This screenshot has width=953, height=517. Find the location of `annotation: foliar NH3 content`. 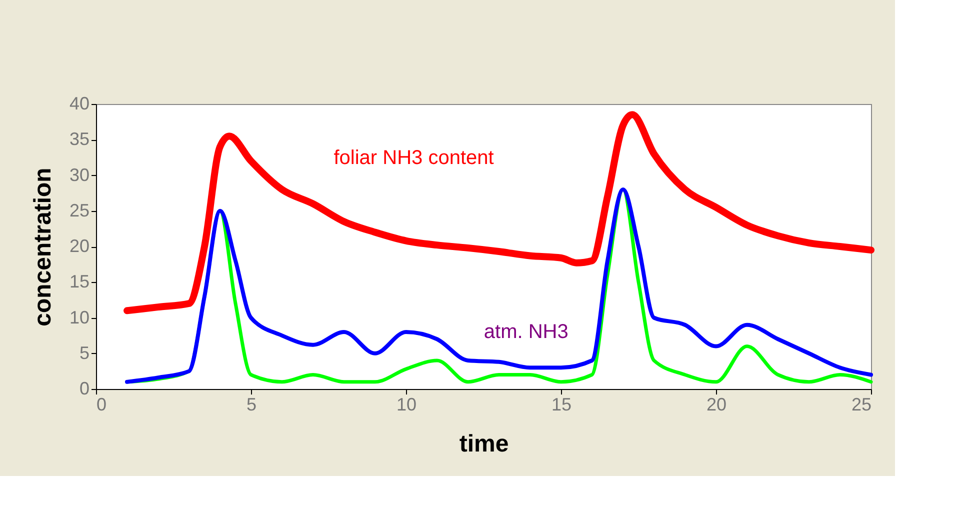

annotation: foliar NH3 content is located at coordinates (414, 158).